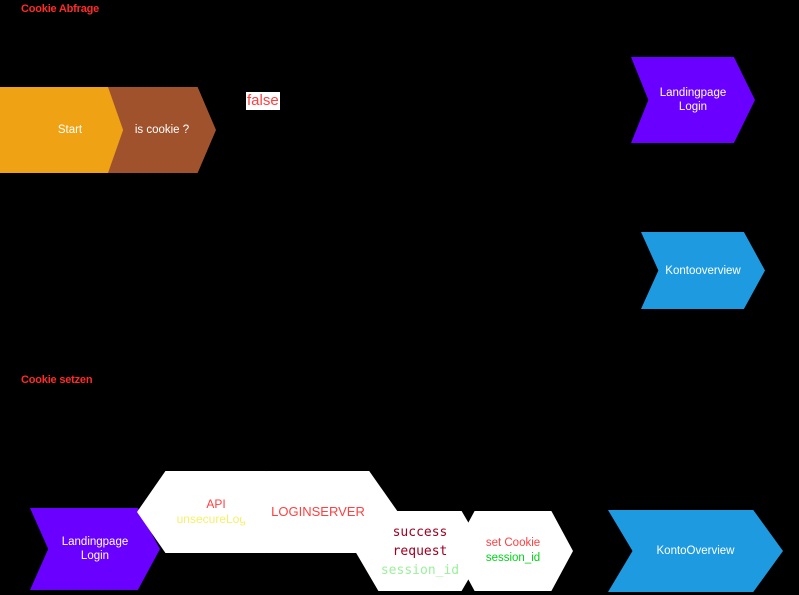  I want to click on node-set-cookie-line2: session_id, so click(513, 558).